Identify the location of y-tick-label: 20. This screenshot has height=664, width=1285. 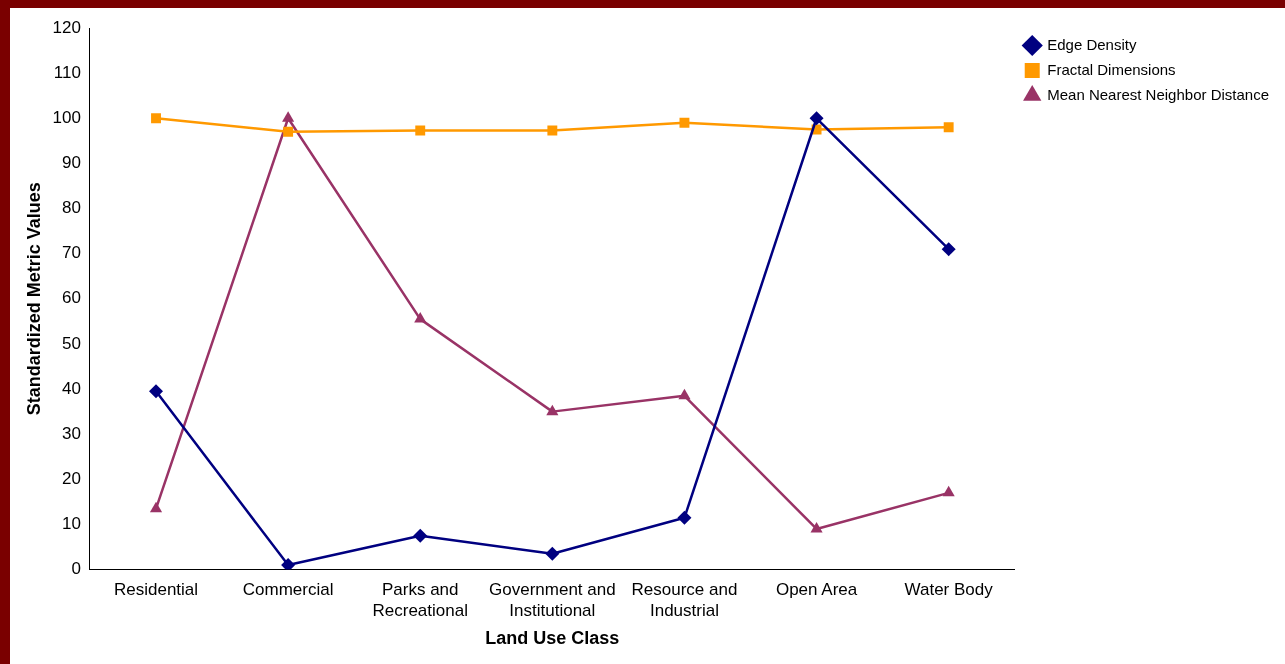
(71, 479).